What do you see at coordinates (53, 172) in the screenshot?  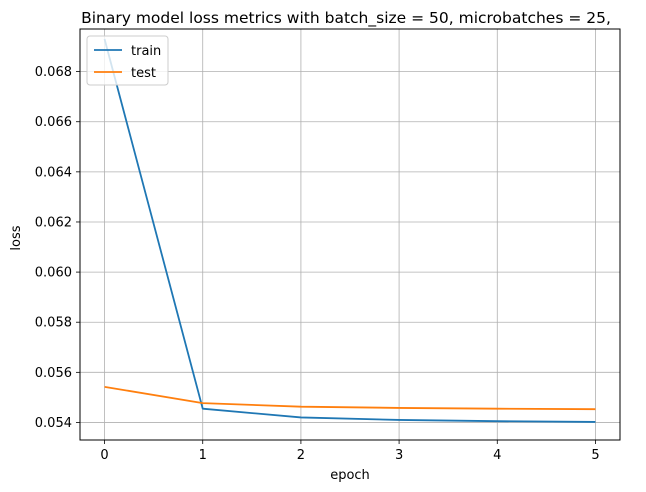 I see `y-tick-label: 0.064` at bounding box center [53, 172].